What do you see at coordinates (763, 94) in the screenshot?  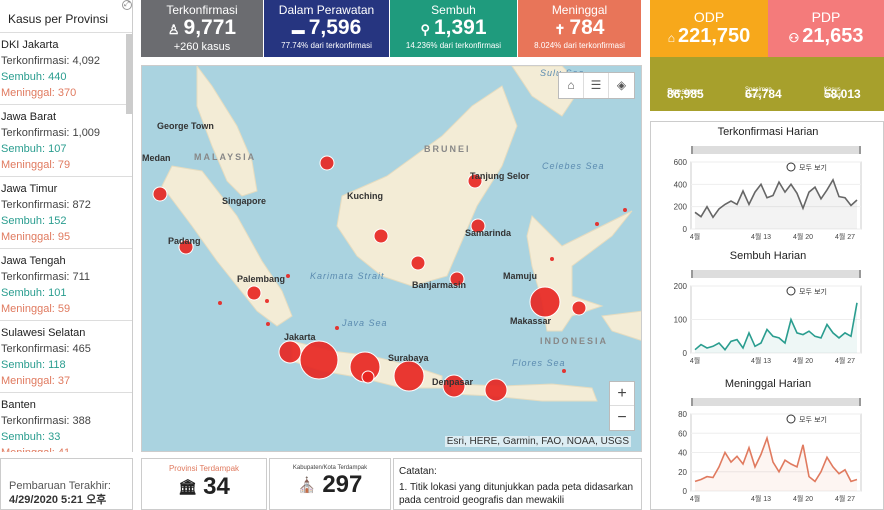 I see `spec-b-value: 67,784` at bounding box center [763, 94].